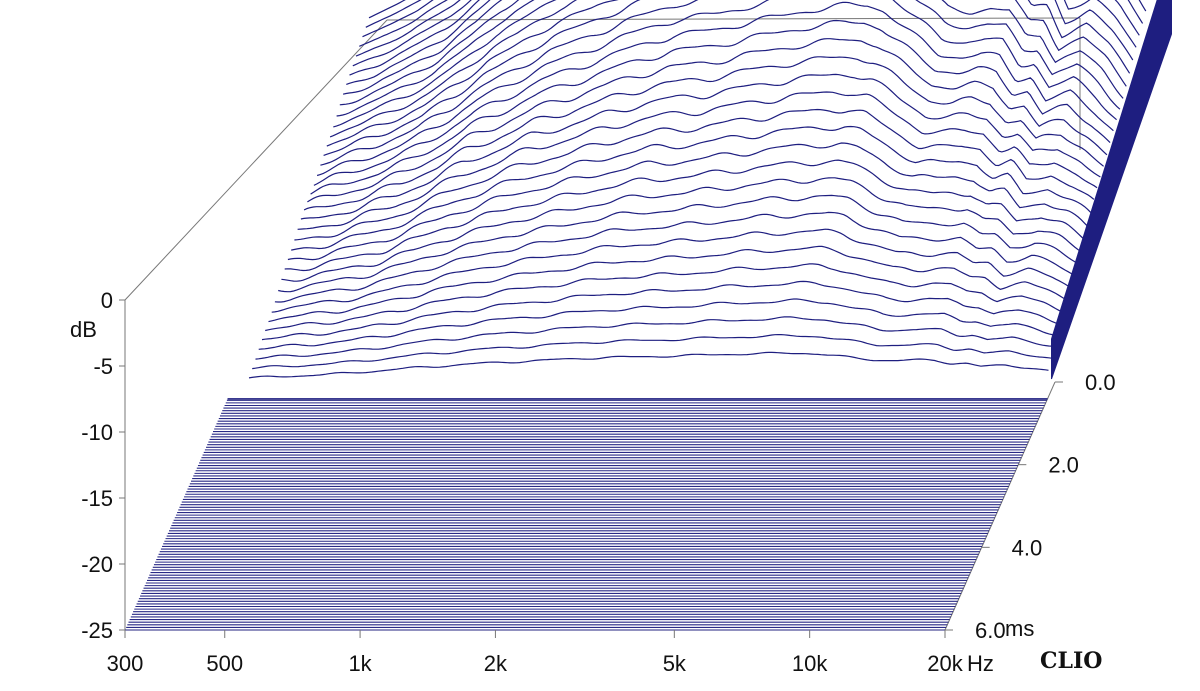 The image size is (1200, 691). What do you see at coordinates (1019, 628) in the screenshot?
I see `z-axis-unit-label: ms` at bounding box center [1019, 628].